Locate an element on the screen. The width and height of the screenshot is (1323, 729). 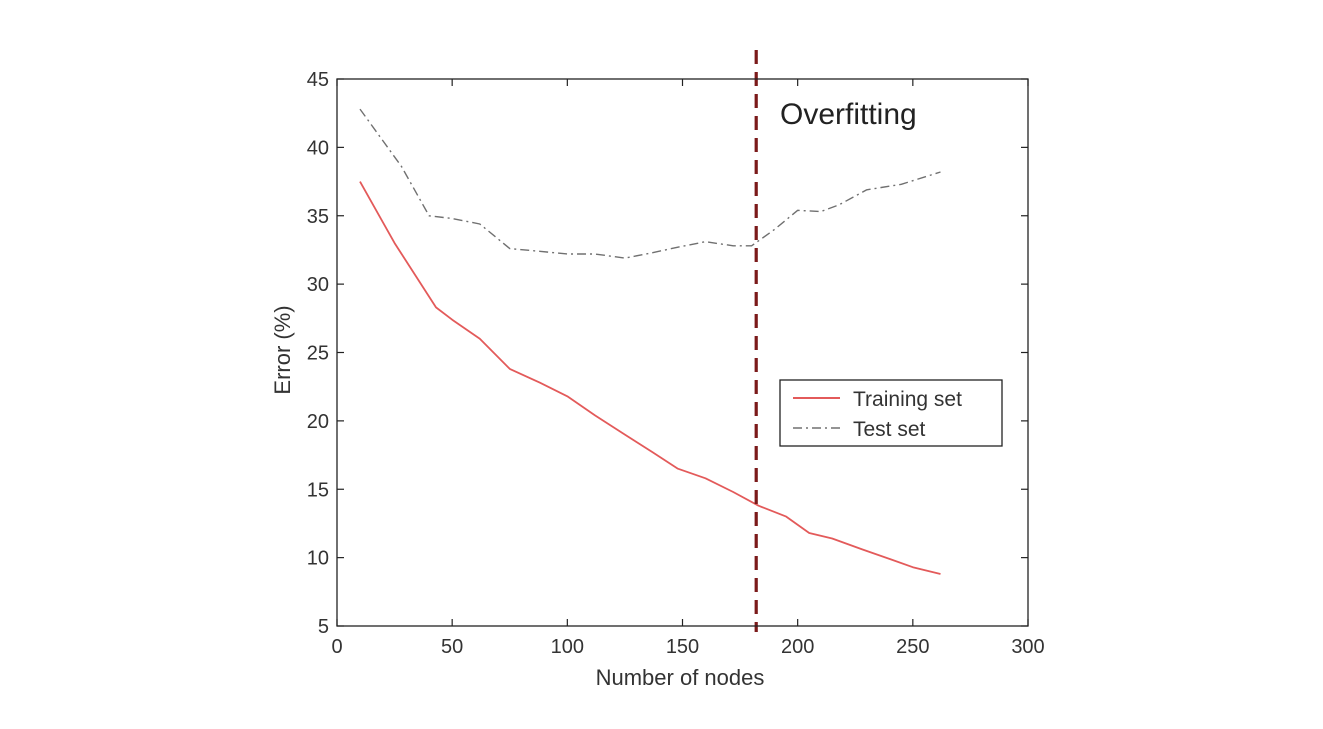
x-tick-label: 150 is located at coordinates (682, 647).